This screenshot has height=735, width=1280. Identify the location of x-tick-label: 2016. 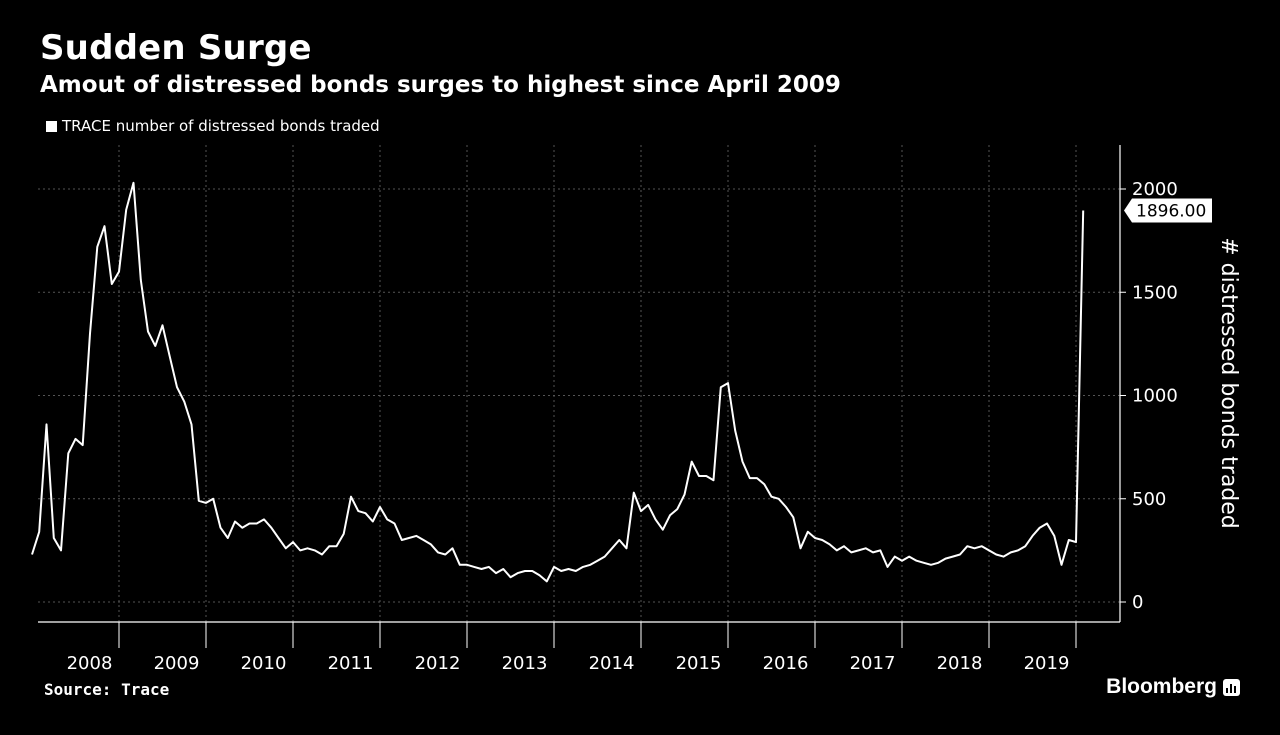
(786, 663).